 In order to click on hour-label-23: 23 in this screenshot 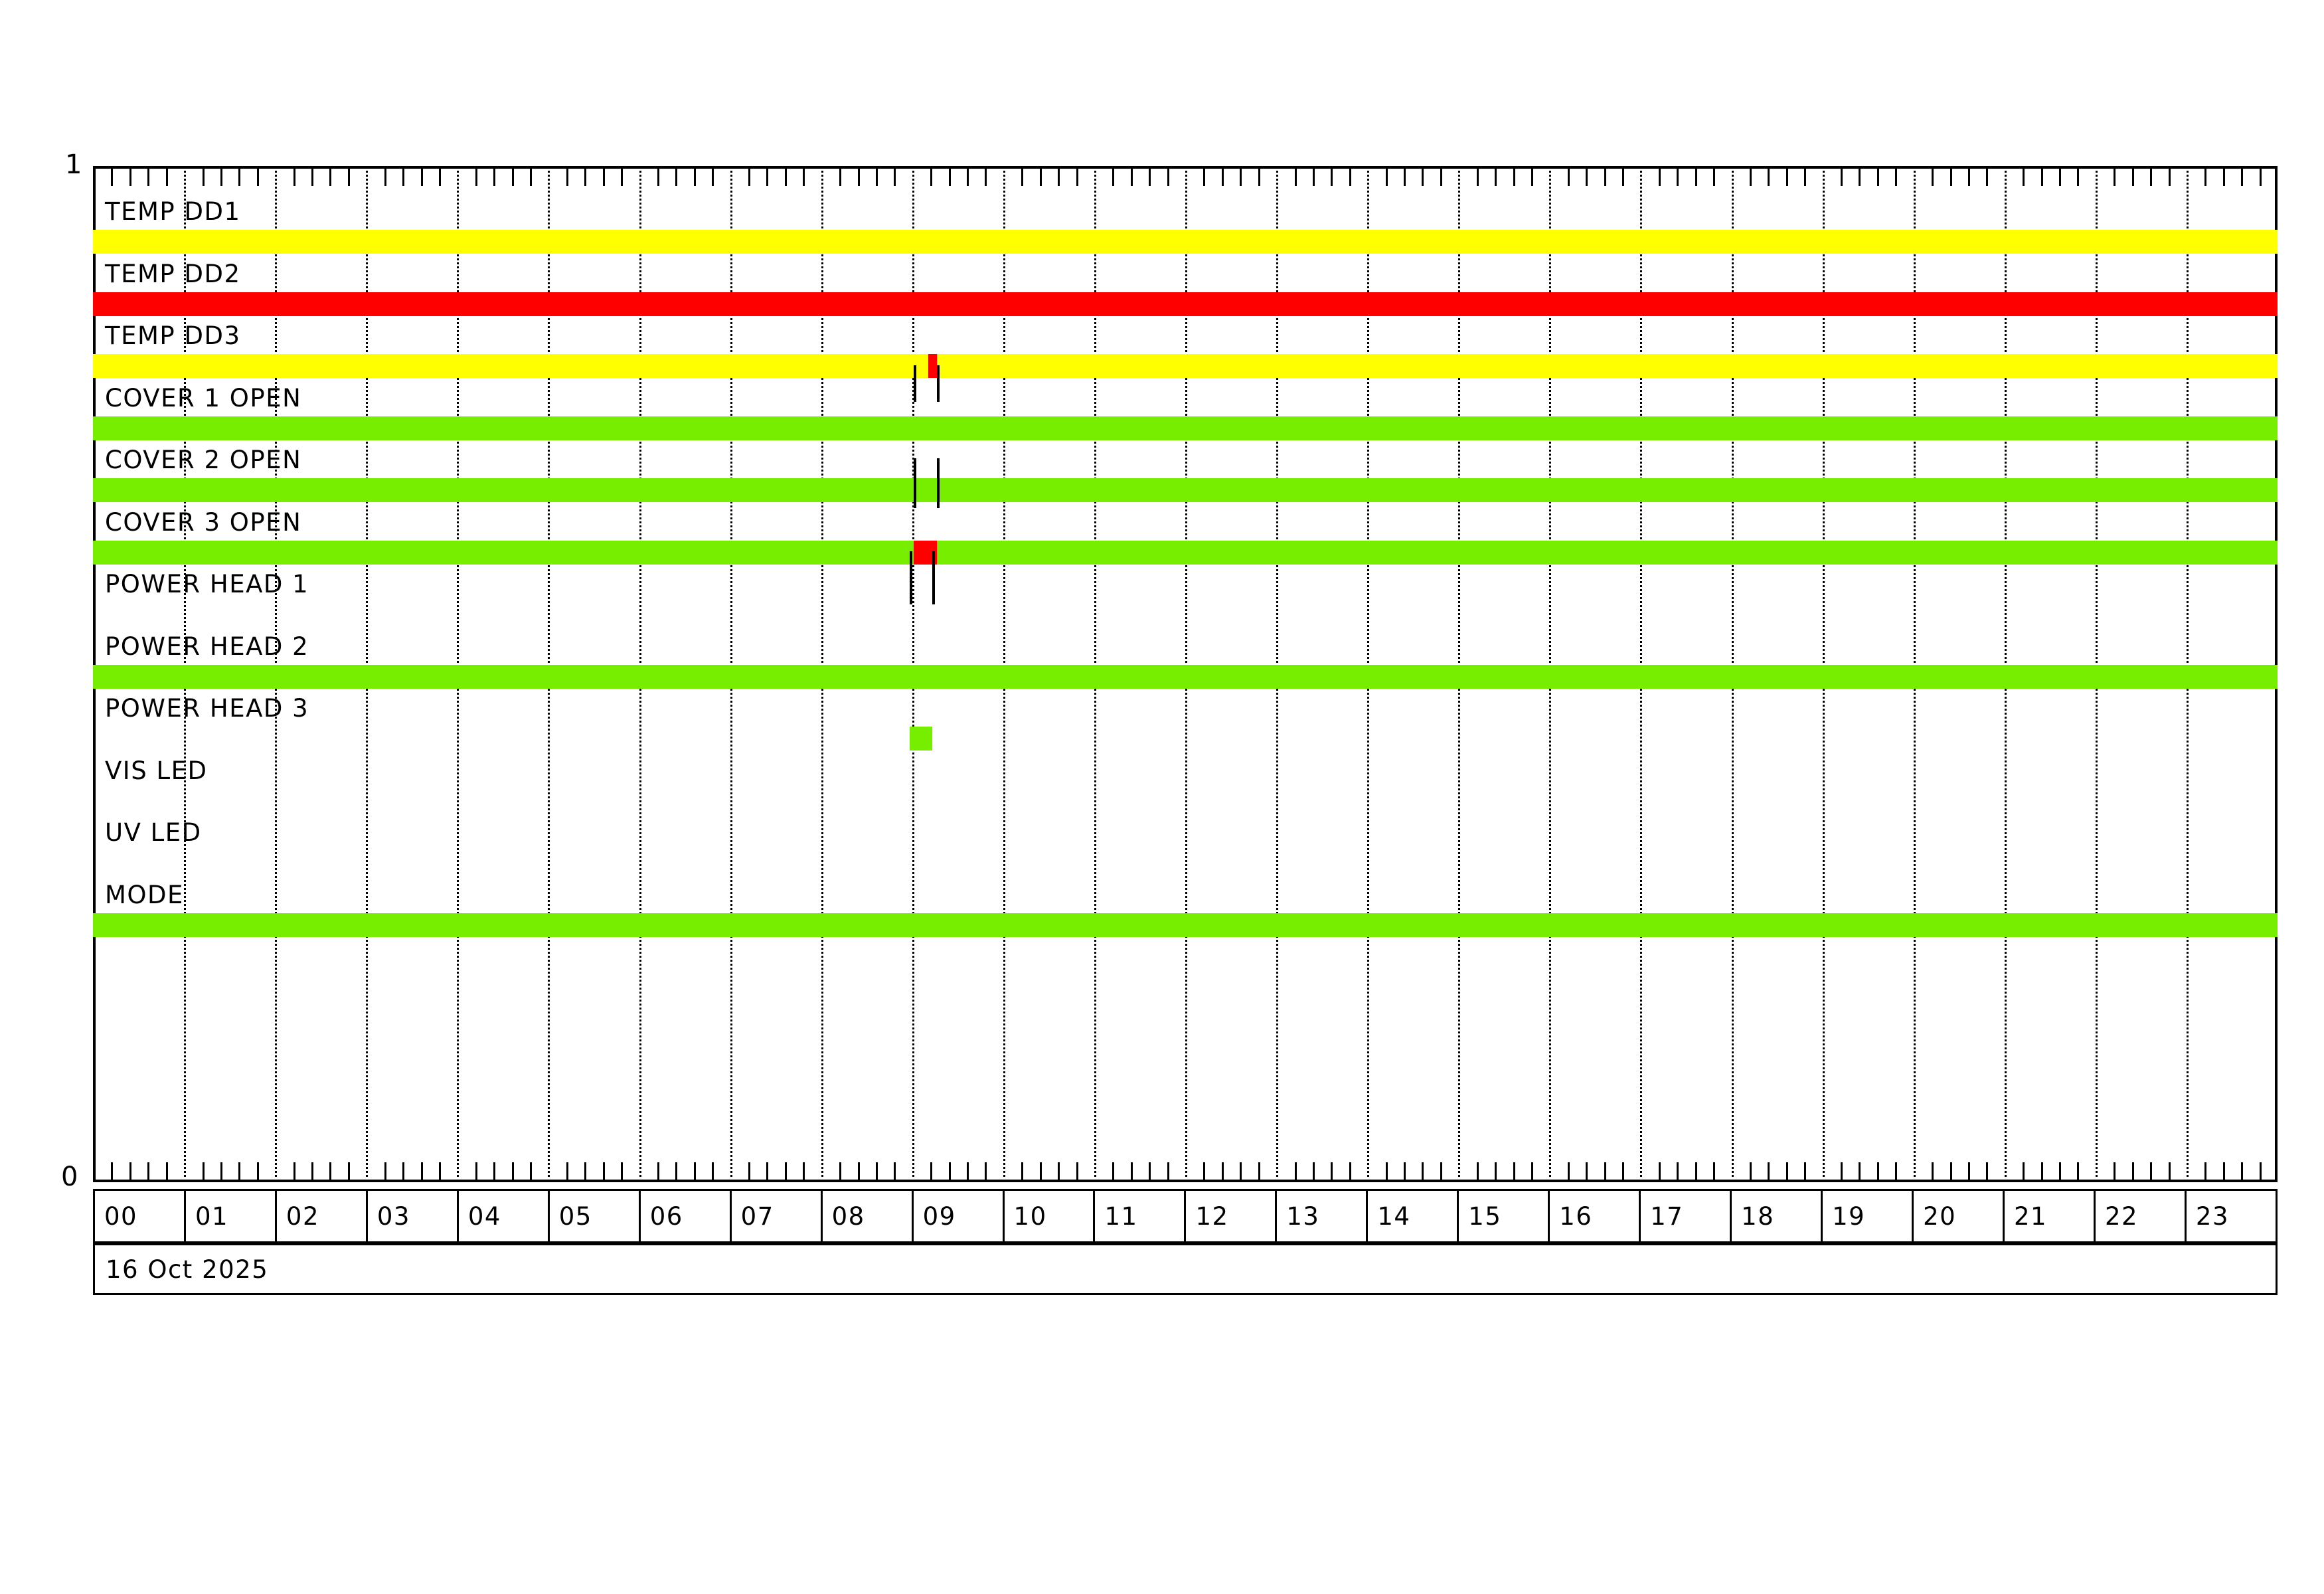, I will do `click(2213, 1216)`.